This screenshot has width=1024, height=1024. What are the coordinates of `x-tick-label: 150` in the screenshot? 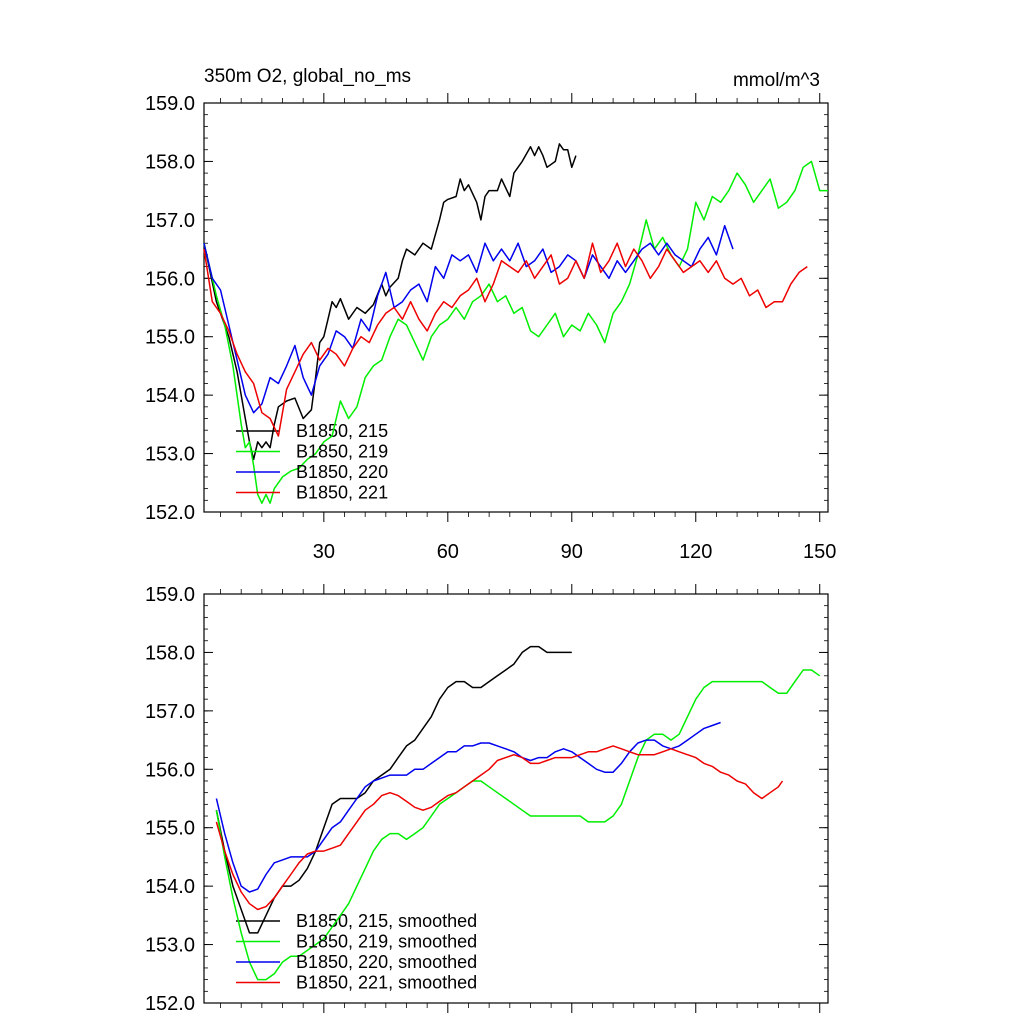 It's located at (819, 552).